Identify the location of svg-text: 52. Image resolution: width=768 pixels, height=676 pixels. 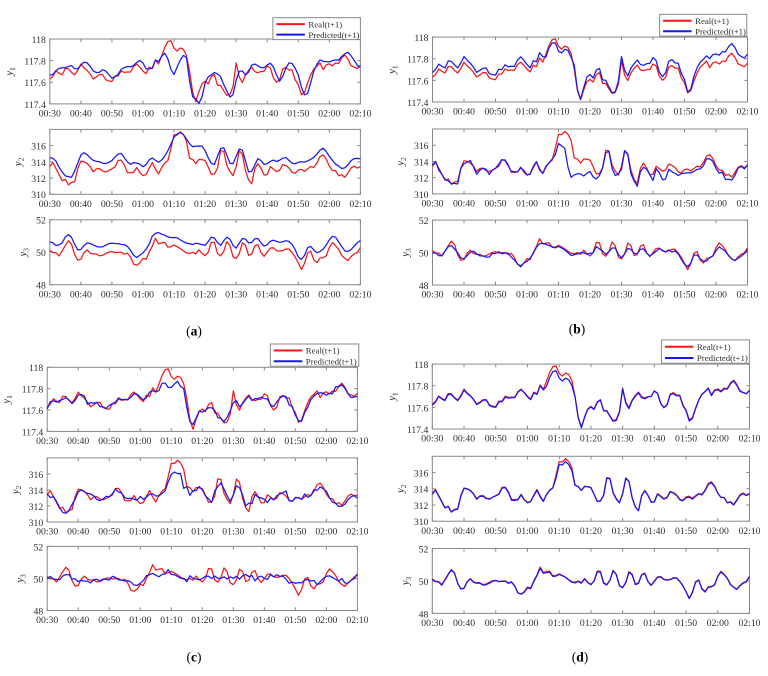
(424, 221).